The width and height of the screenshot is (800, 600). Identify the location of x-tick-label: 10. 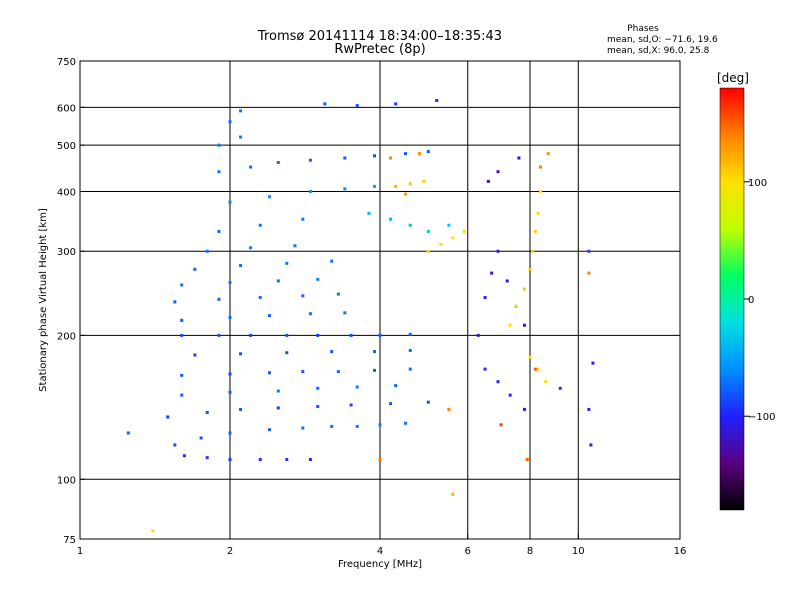
(578, 551).